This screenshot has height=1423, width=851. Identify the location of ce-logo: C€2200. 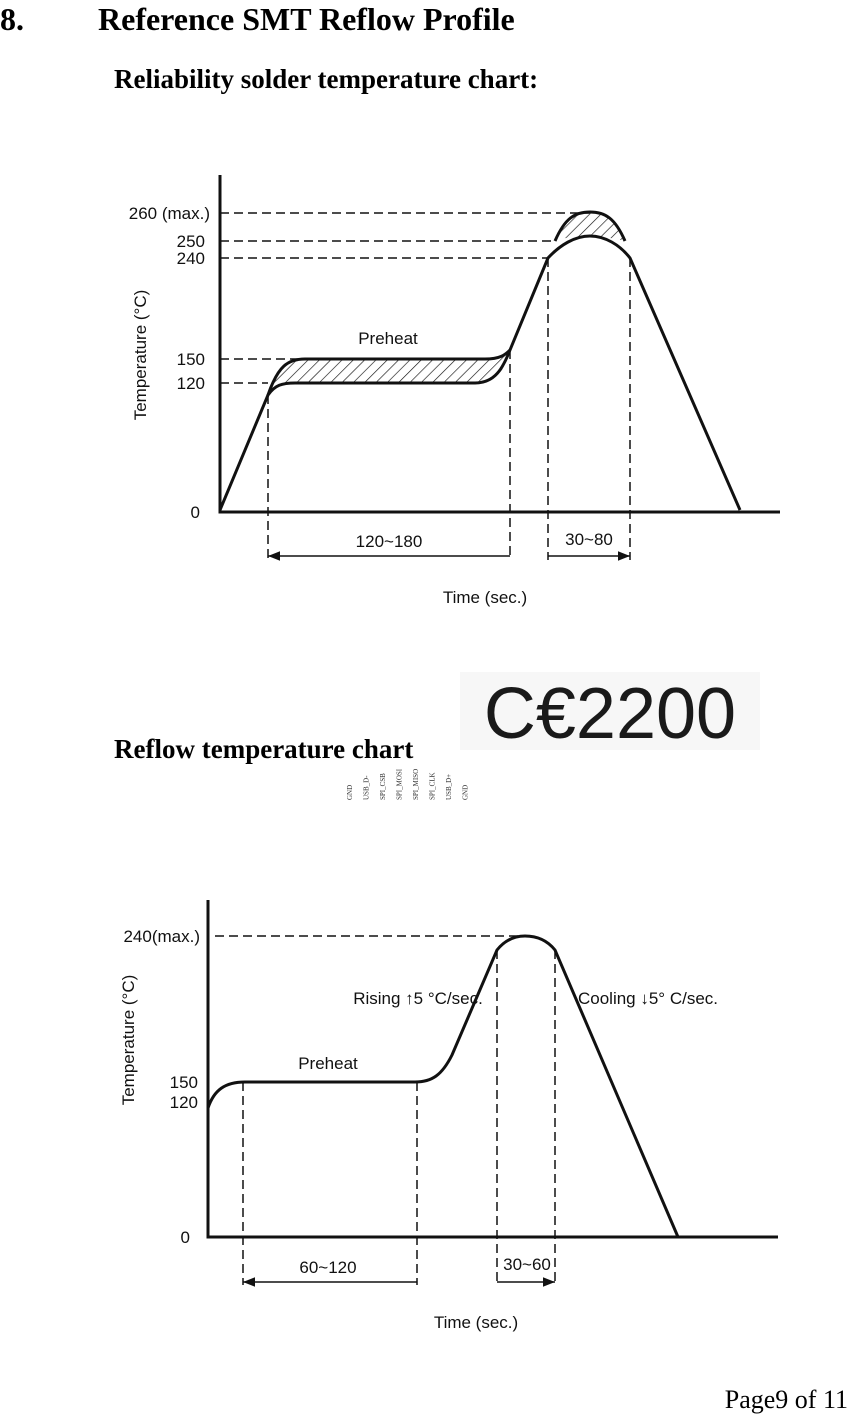
(610, 714).